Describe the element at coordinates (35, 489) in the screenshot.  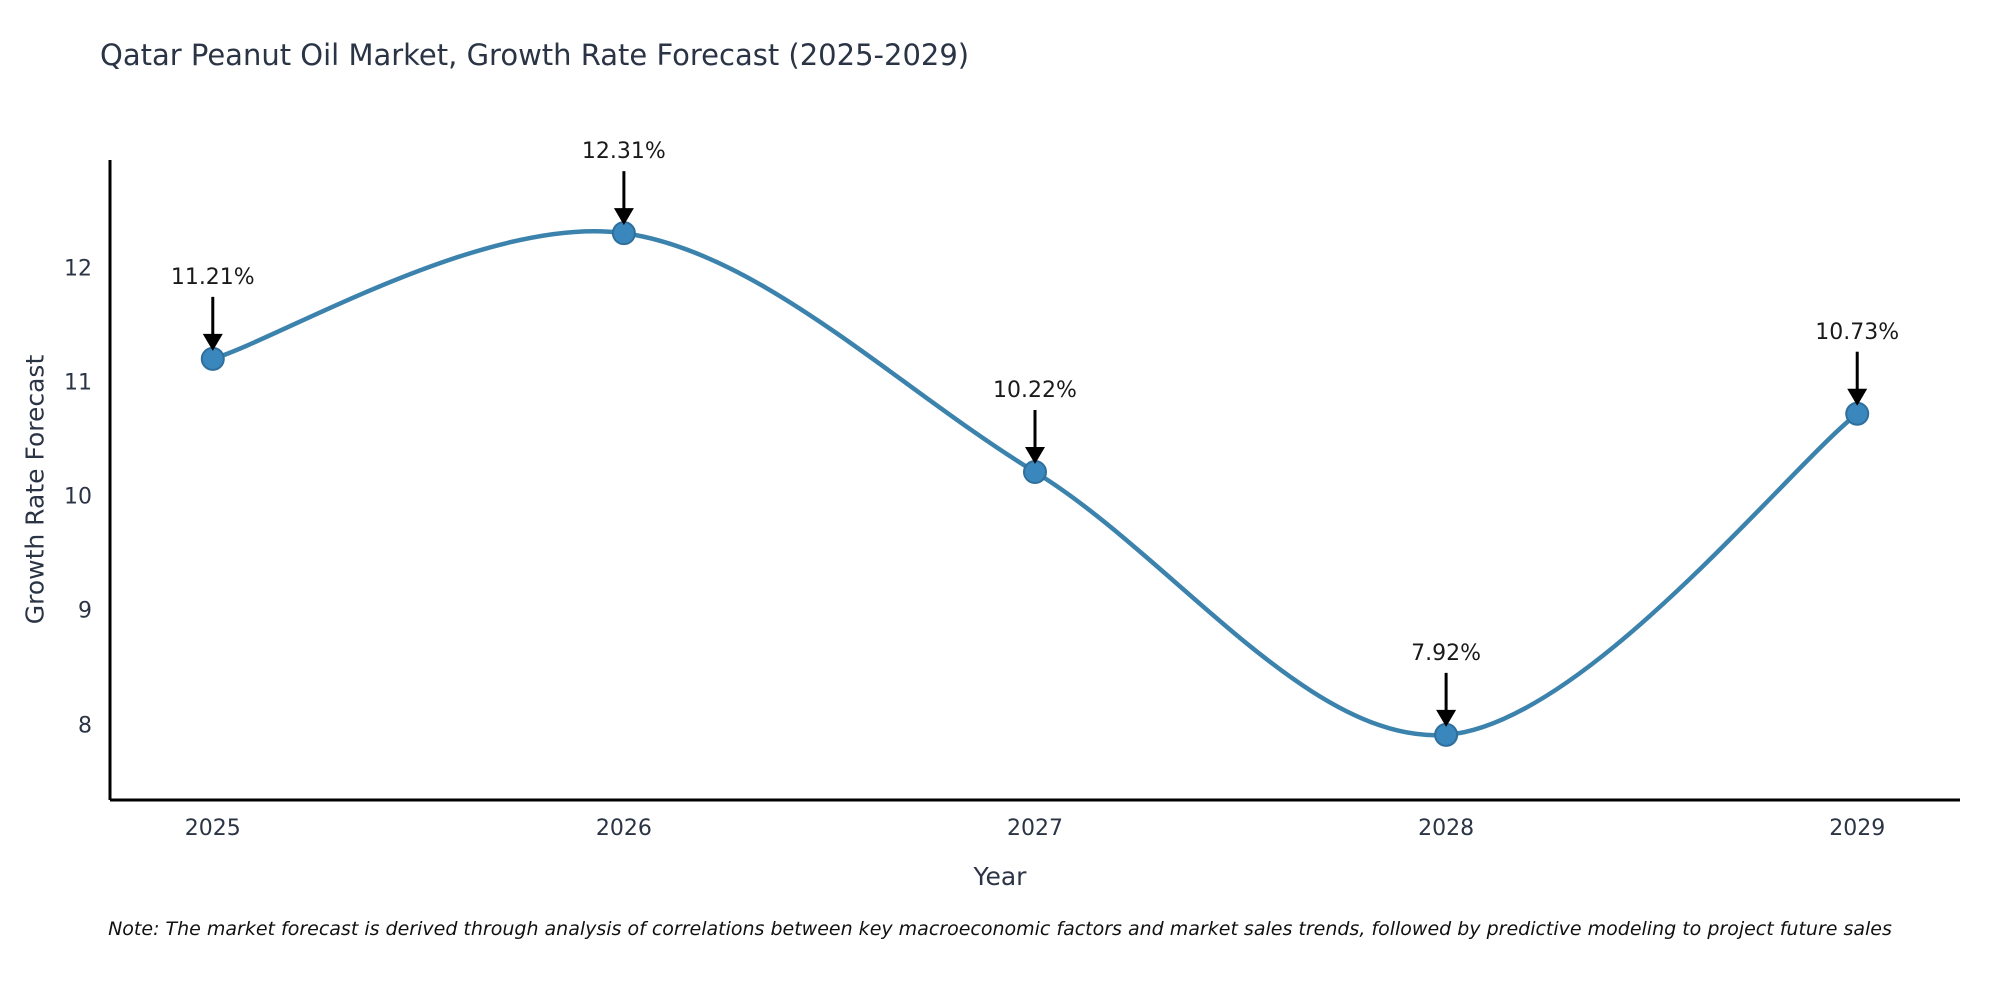
I see `y-axis-title: Growth Rate Forecast` at that location.